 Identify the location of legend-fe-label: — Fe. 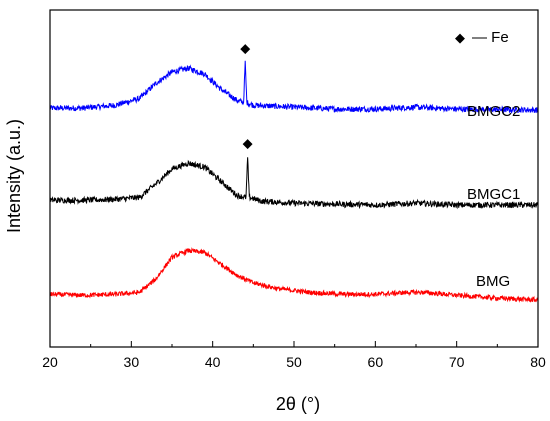
(490, 37).